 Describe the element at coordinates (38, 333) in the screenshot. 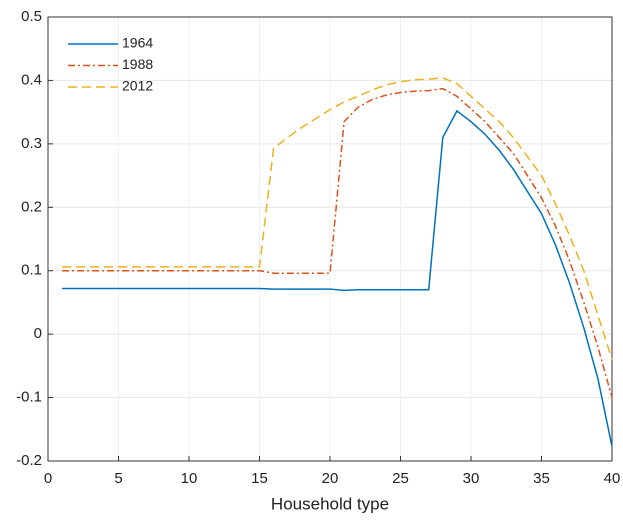

I see `y-tick-label: 0` at that location.